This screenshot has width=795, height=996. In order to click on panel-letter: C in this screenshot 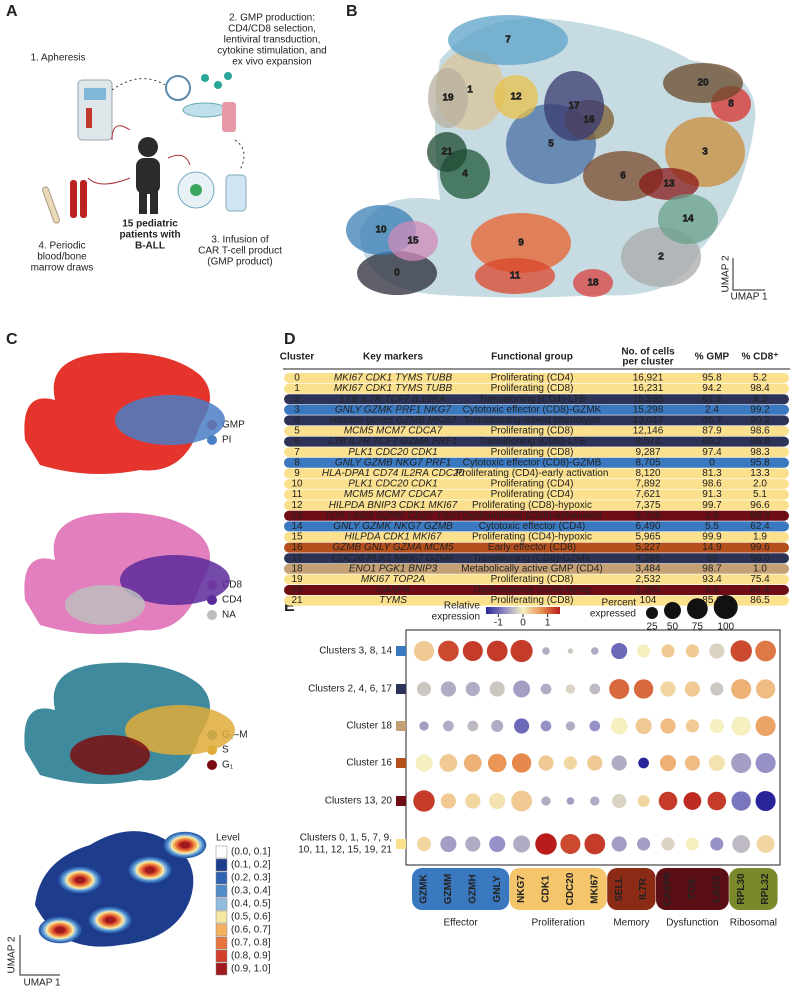, I will do `click(12, 339)`.